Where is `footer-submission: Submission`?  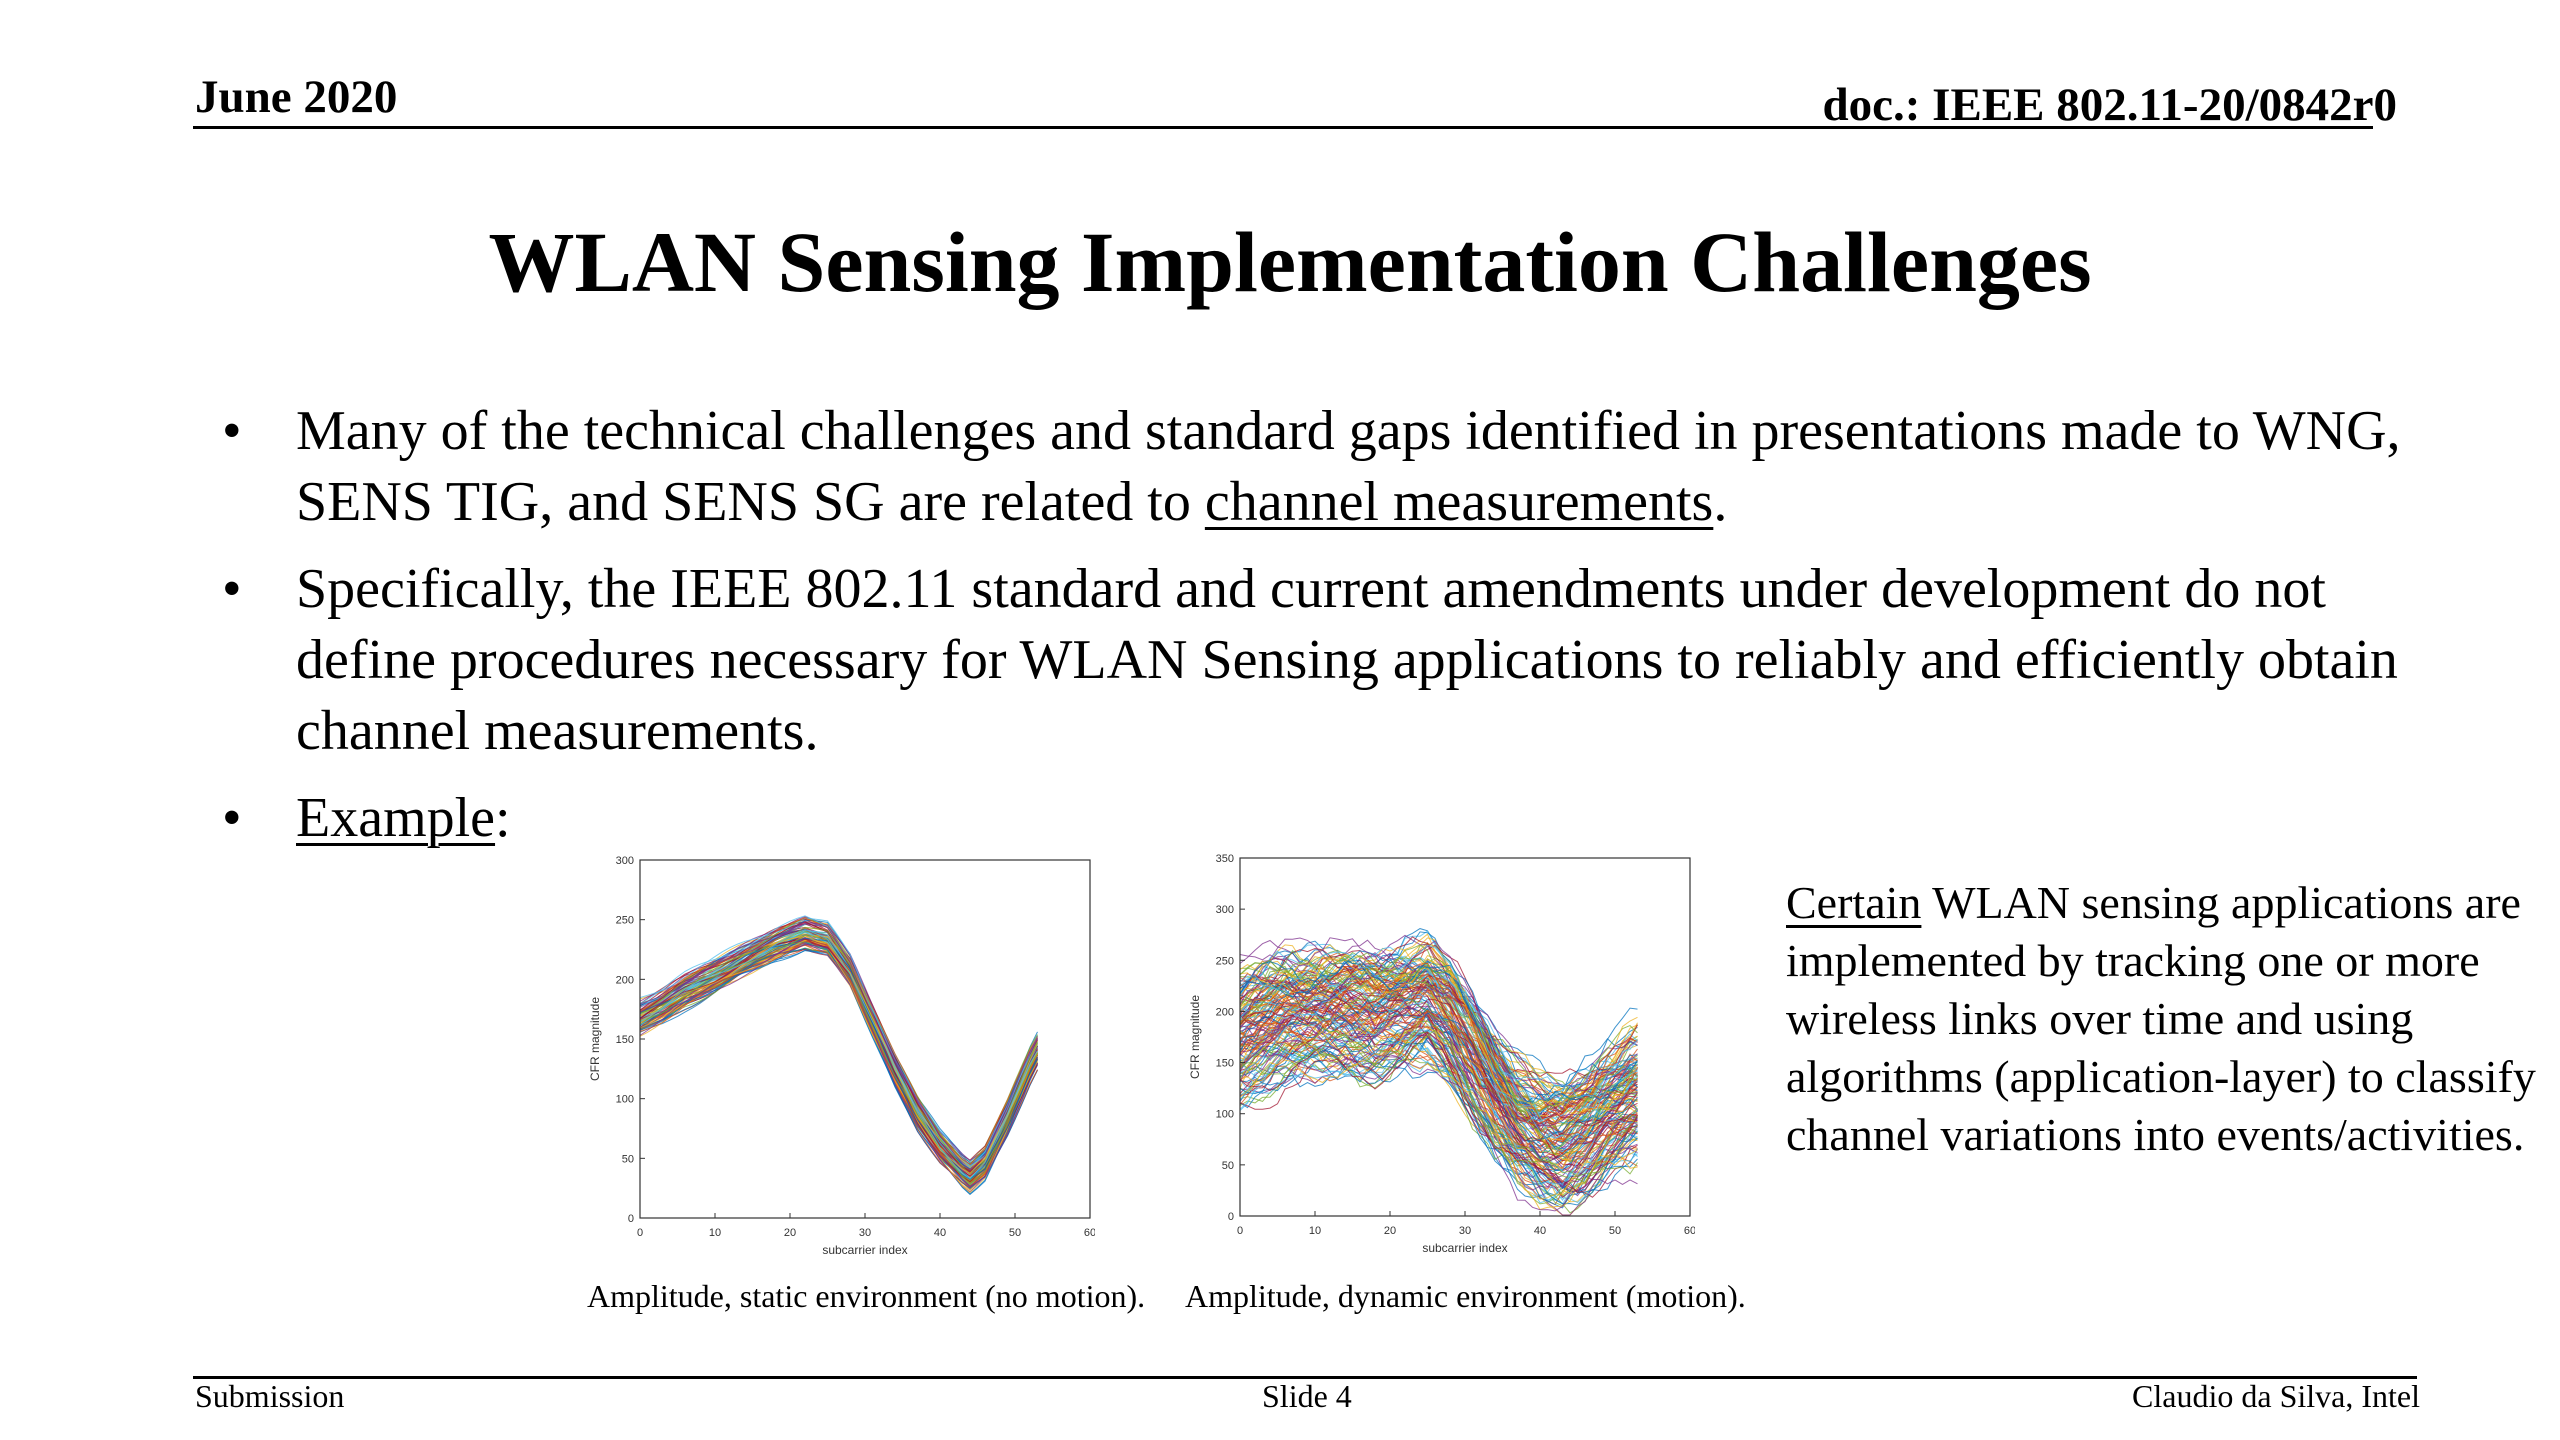 footer-submission: Submission is located at coordinates (270, 1396).